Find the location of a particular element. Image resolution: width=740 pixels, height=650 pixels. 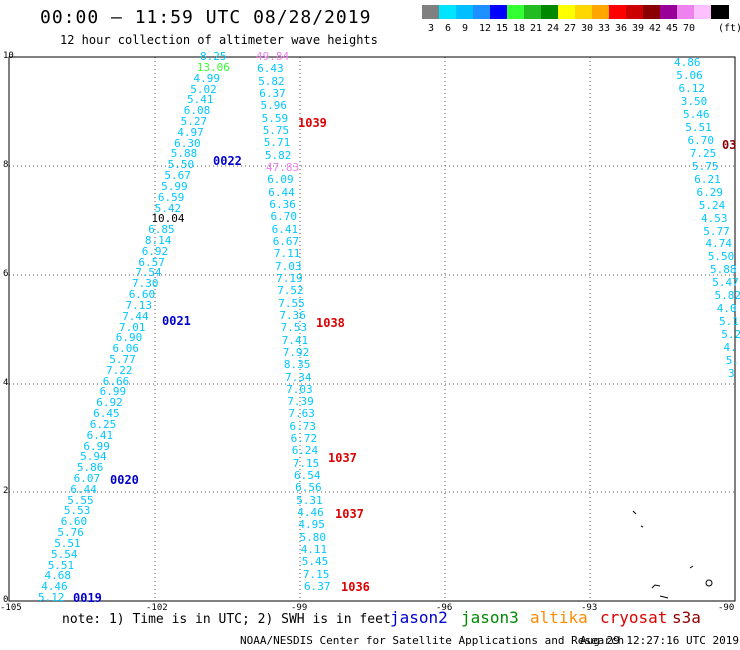

y-tick-label: 4 is located at coordinates (6, 383).